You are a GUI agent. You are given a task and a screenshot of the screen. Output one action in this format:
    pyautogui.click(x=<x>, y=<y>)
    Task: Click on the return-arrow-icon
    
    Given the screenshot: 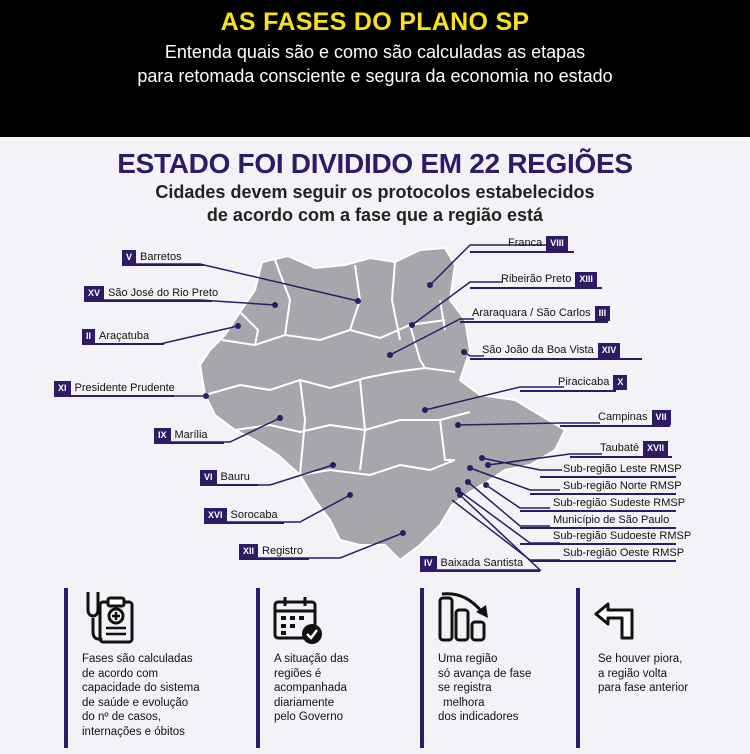 What is the action you would take?
    pyautogui.click(x=614, y=621)
    